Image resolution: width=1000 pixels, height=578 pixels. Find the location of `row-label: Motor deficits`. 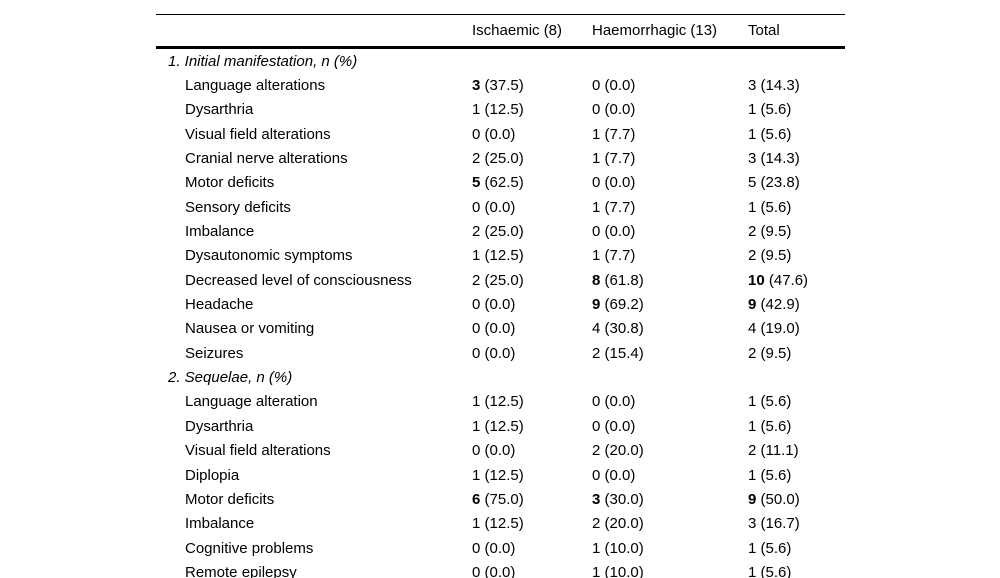

row-label: Motor deficits is located at coordinates (230, 499).